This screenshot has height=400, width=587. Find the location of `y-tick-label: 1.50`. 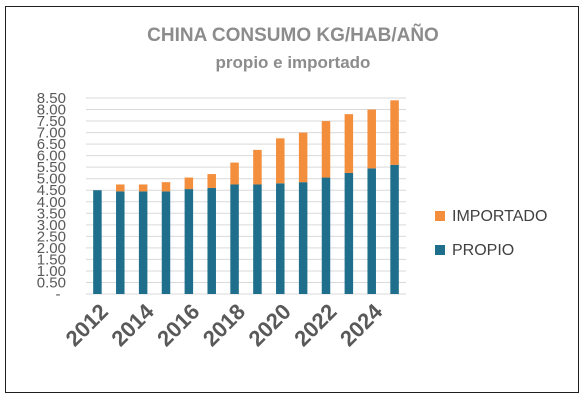

y-tick-label: 1.50 is located at coordinates (51, 259).